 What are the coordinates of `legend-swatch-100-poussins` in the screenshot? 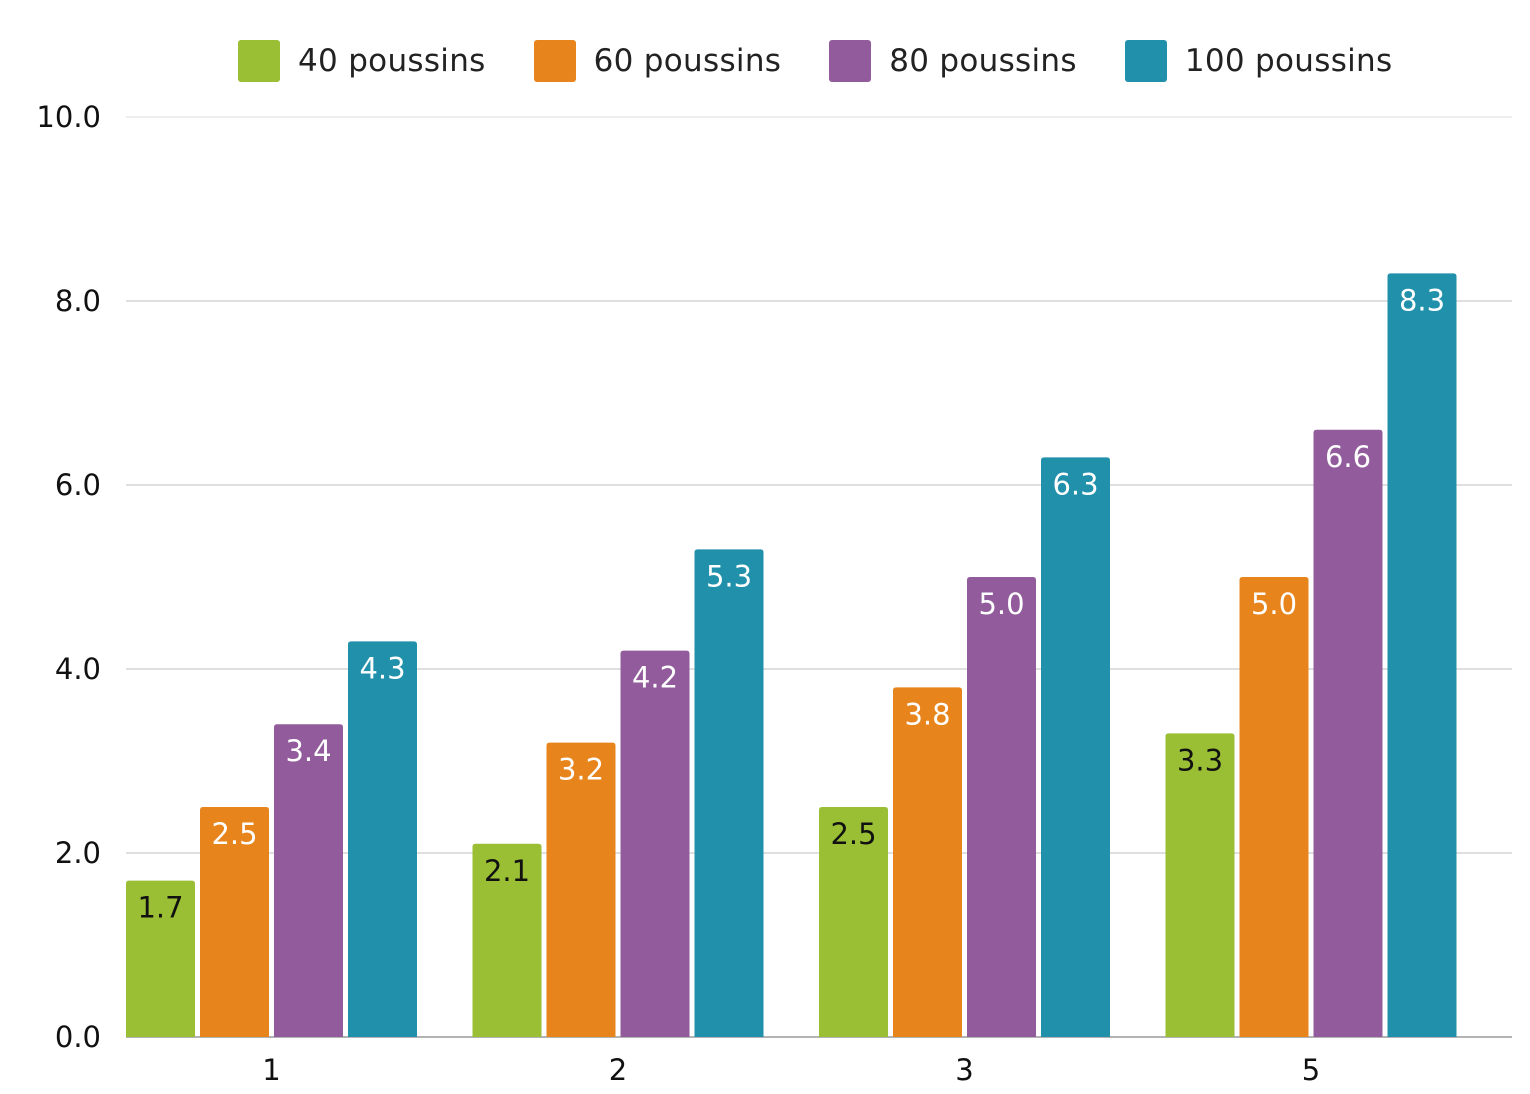 It's located at (1145, 61).